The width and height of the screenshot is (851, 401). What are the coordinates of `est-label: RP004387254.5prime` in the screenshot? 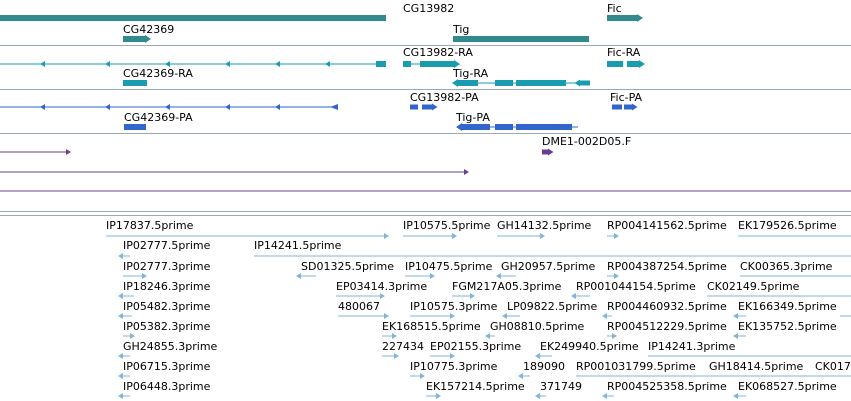 It's located at (667, 266).